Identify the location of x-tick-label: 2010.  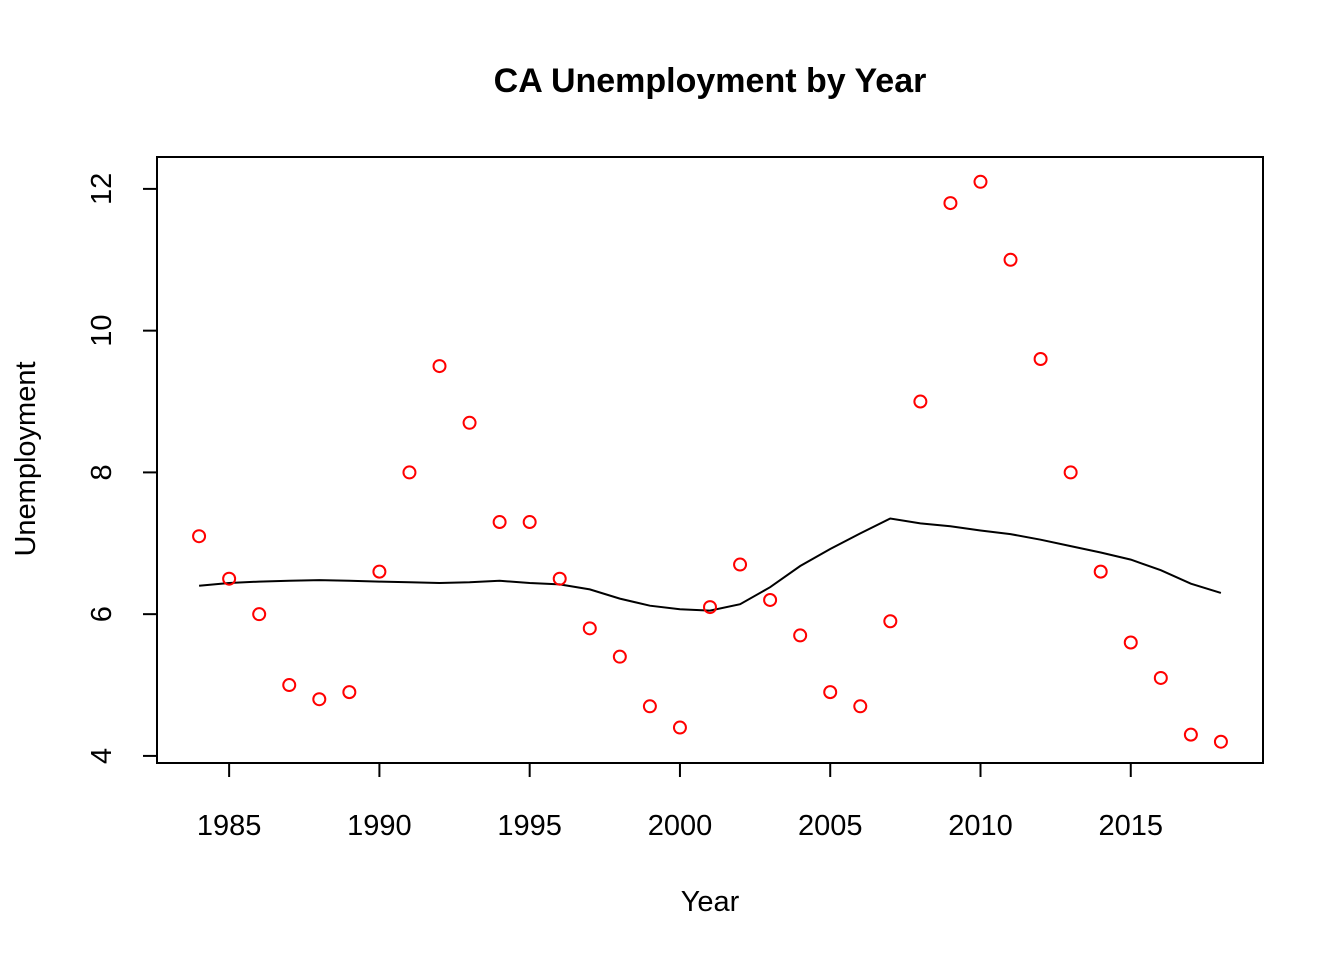
(980, 826).